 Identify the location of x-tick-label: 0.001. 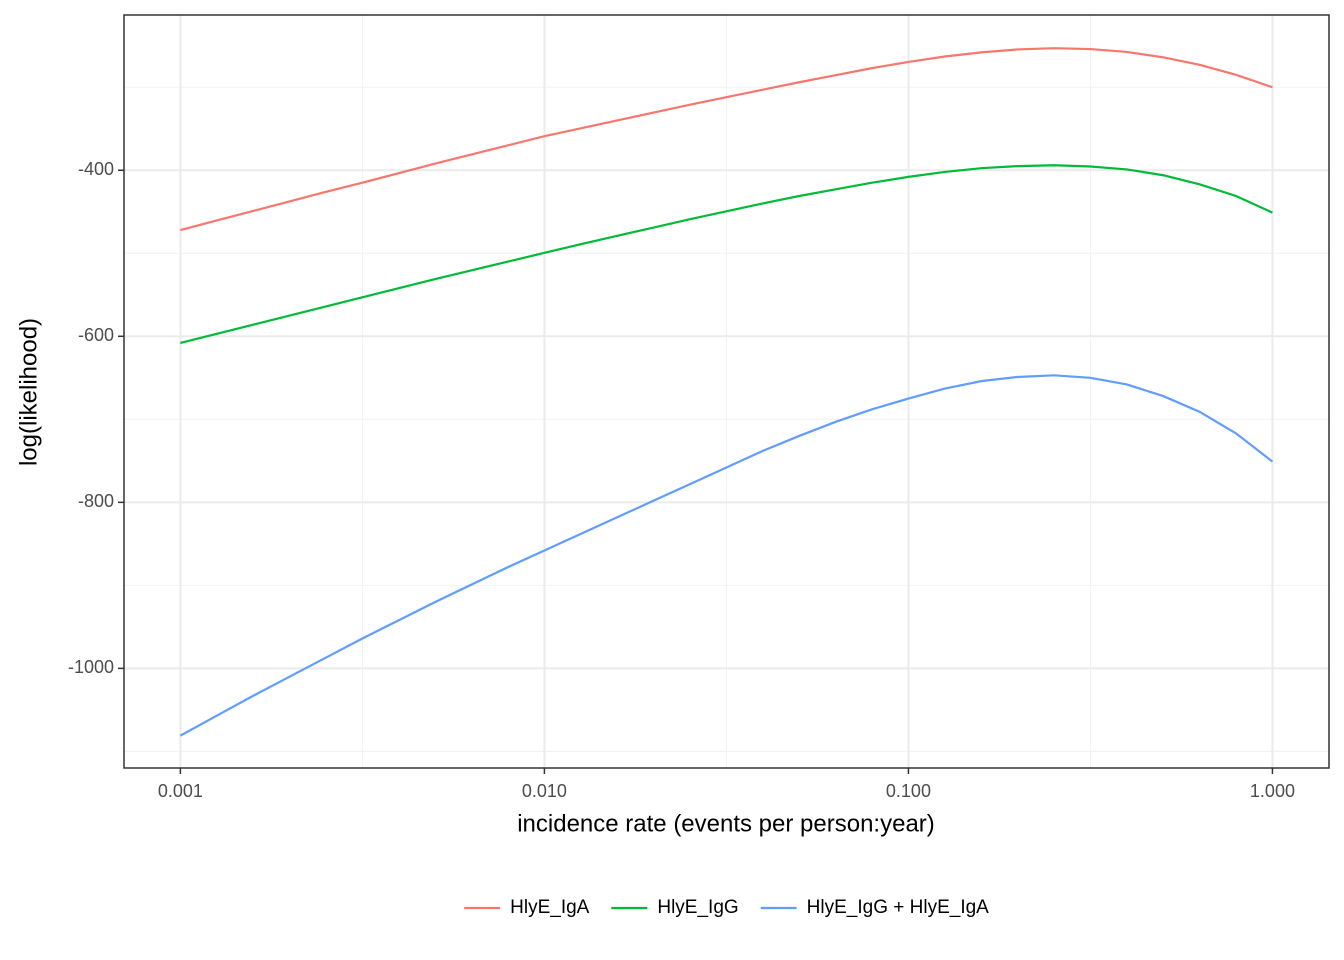
(180, 791).